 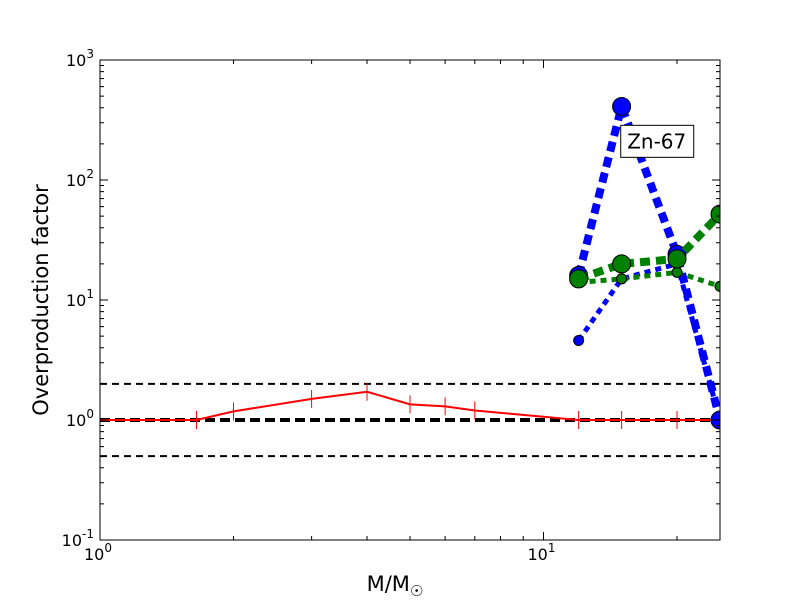 I want to click on y-tick-label: 10¹, so click(x=80, y=298).